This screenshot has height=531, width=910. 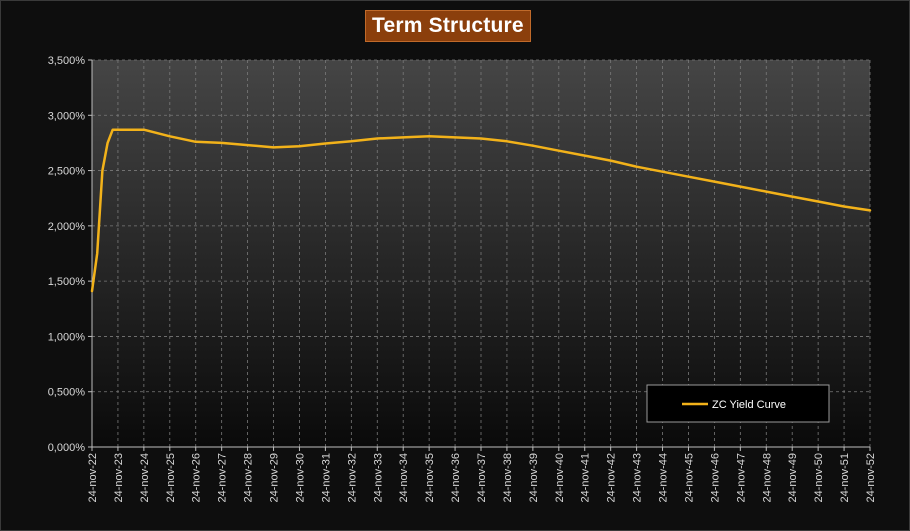 I want to click on x-tick-label: 24-nov-42, so click(x=612, y=478).